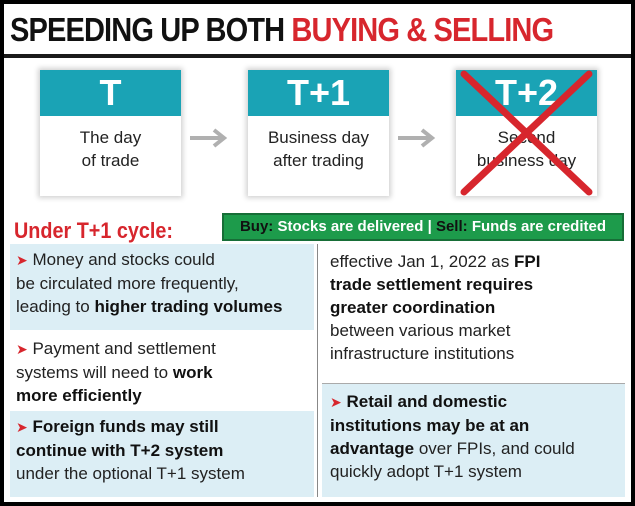 This screenshot has height=506, width=635. I want to click on point-emphasis: higher trading volumes, so click(188, 306).